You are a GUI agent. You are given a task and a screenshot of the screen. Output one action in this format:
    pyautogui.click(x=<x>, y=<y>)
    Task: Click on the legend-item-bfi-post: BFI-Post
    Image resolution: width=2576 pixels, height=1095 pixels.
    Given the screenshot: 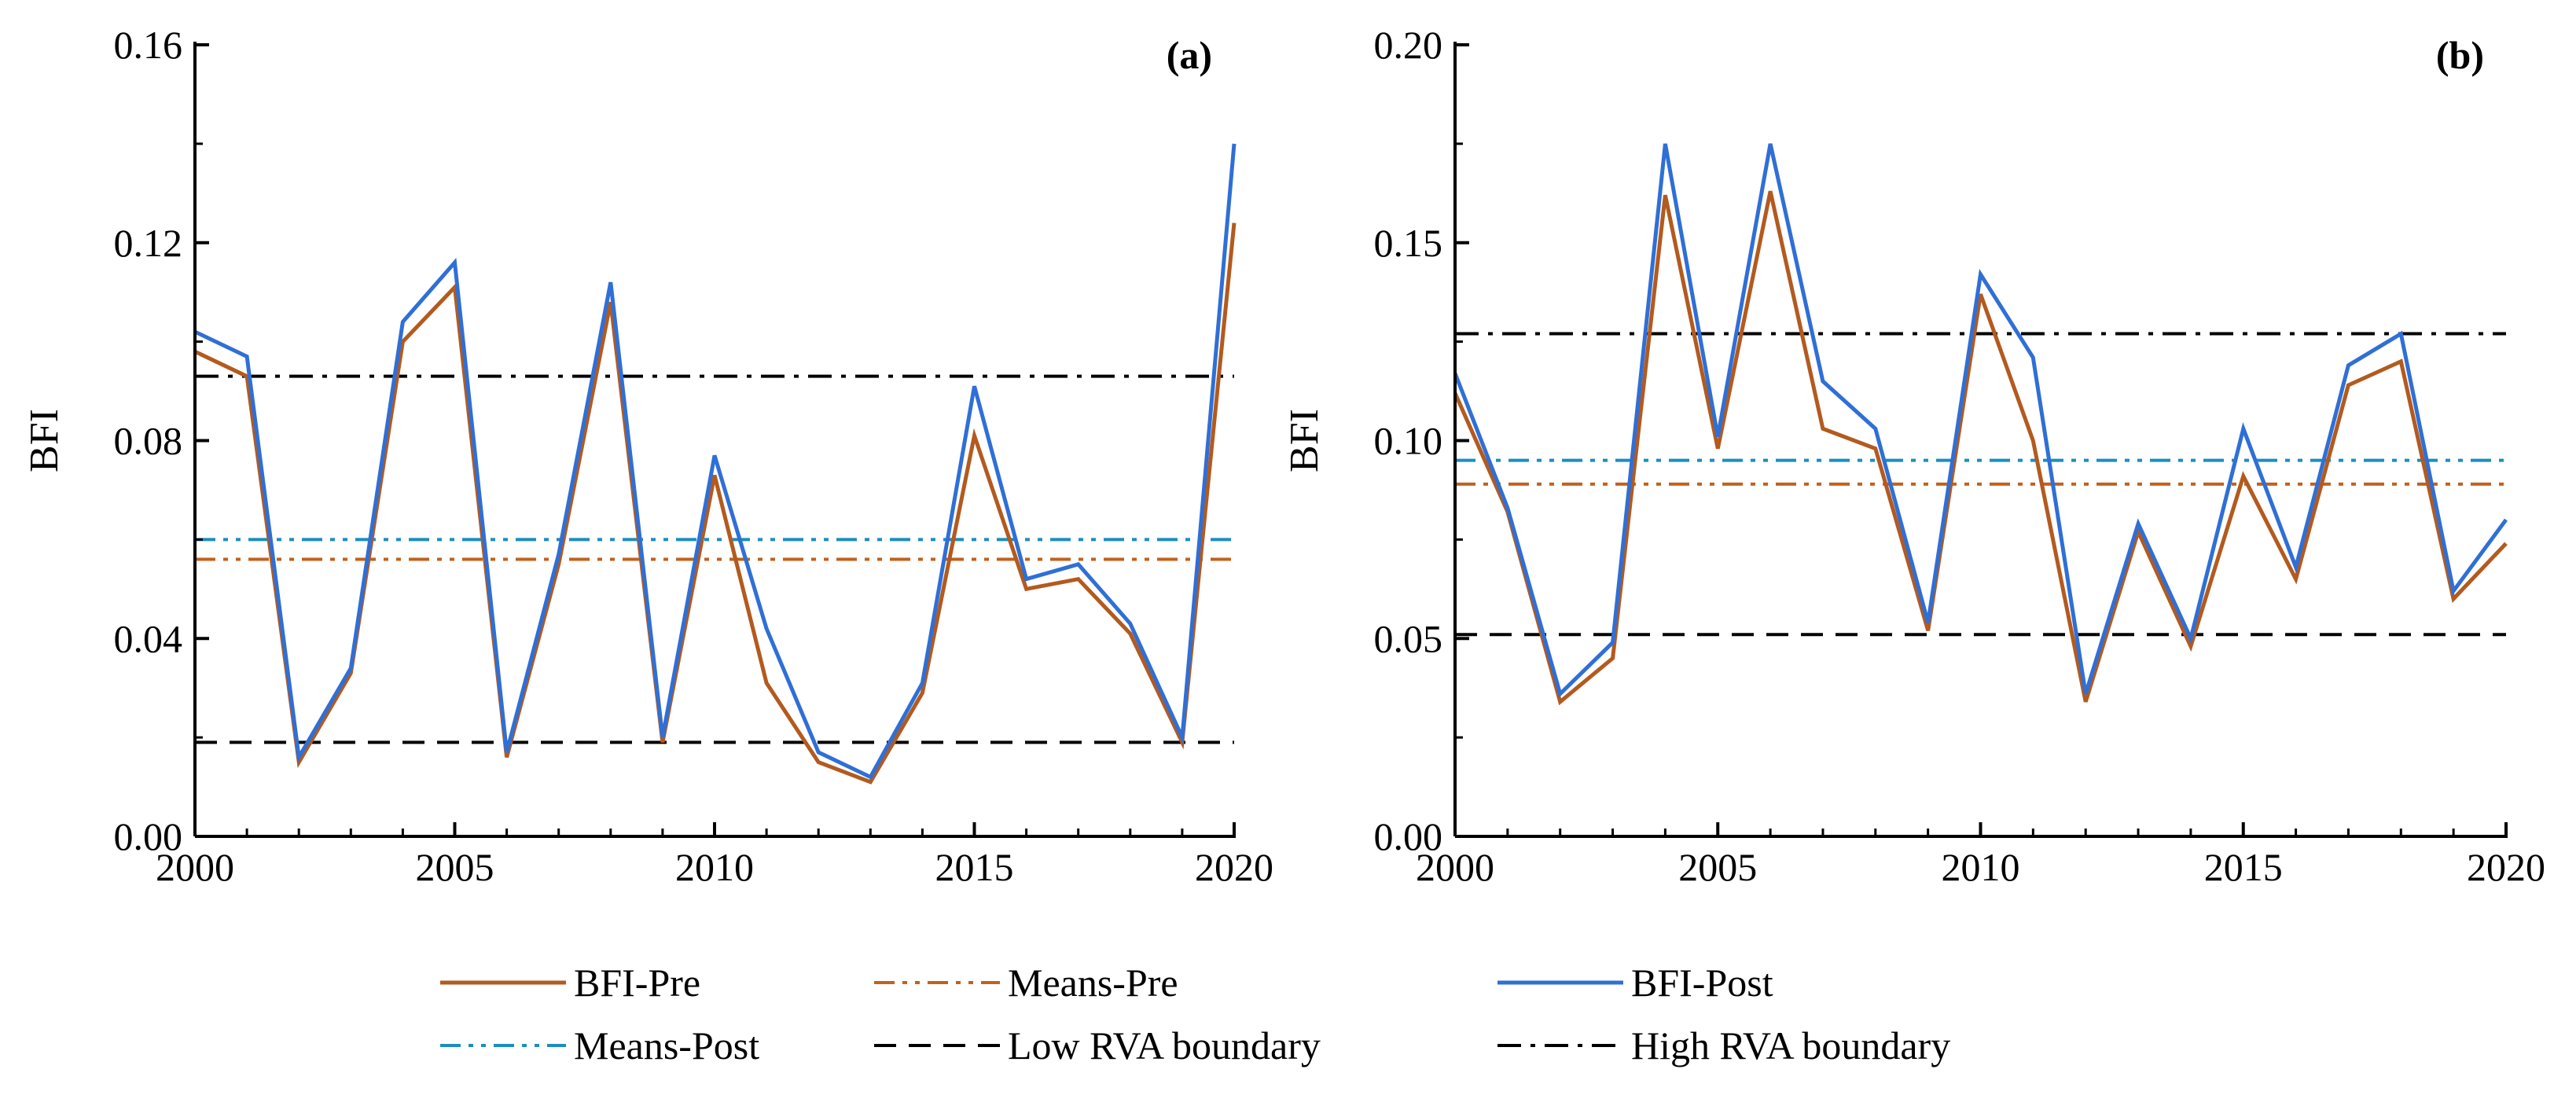 What is the action you would take?
    pyautogui.click(x=1635, y=983)
    